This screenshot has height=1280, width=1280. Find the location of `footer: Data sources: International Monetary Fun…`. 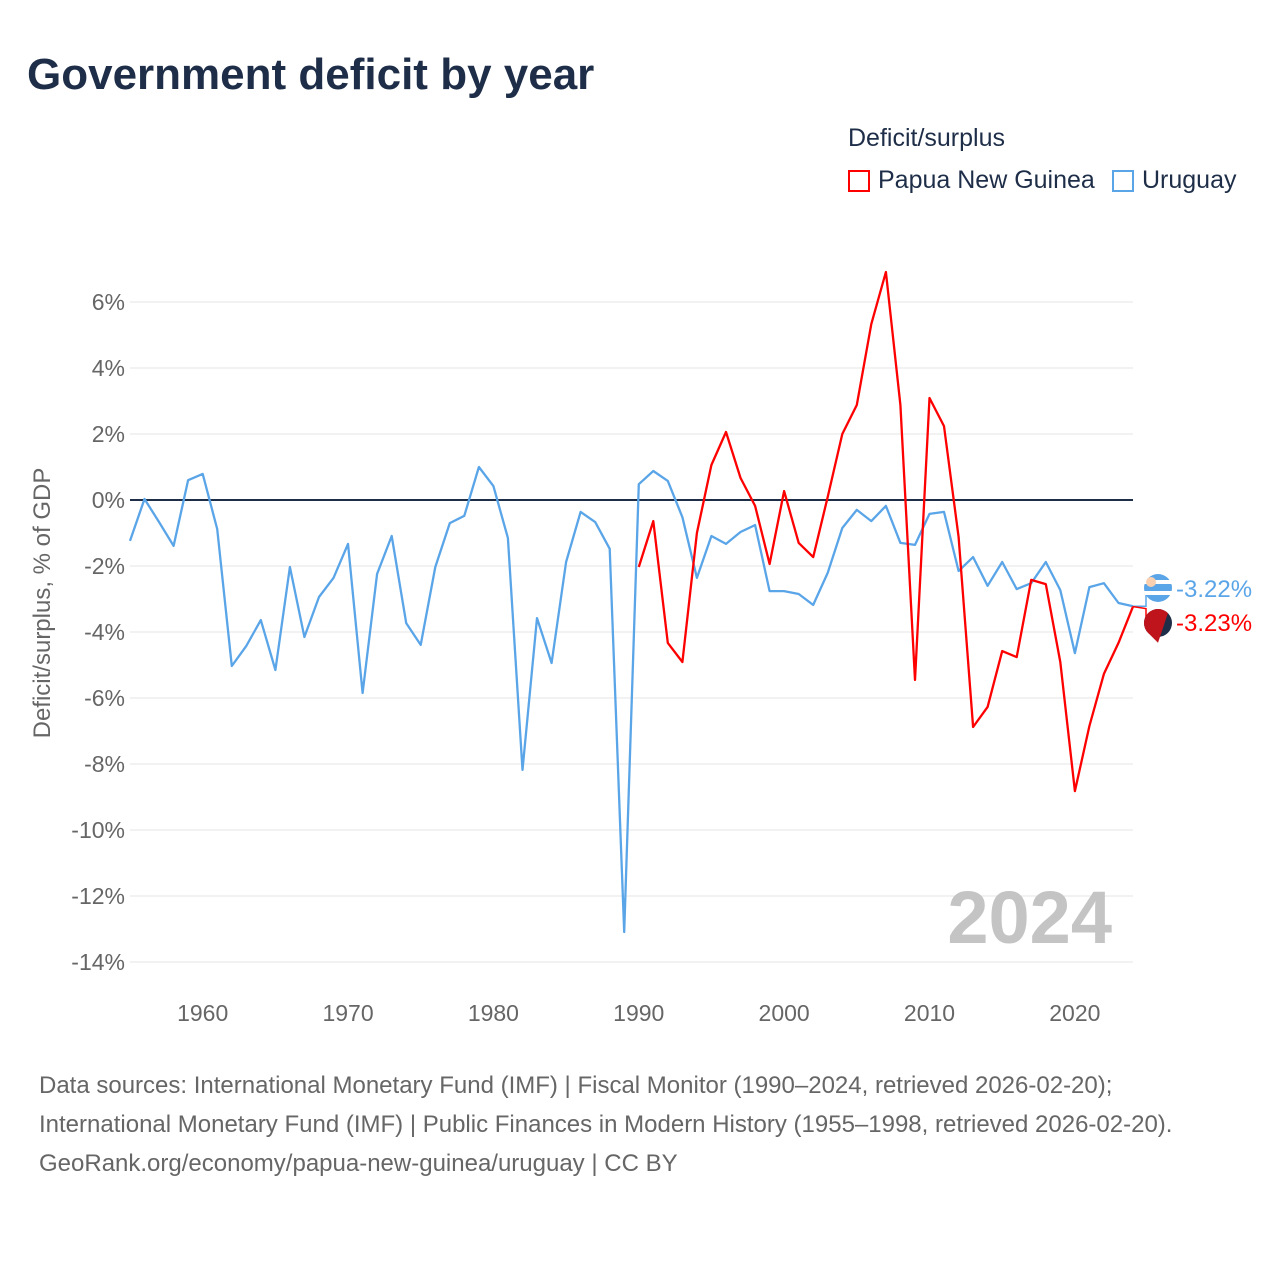

footer: Data sources: International Monetary Fun… is located at coordinates (639, 1124).